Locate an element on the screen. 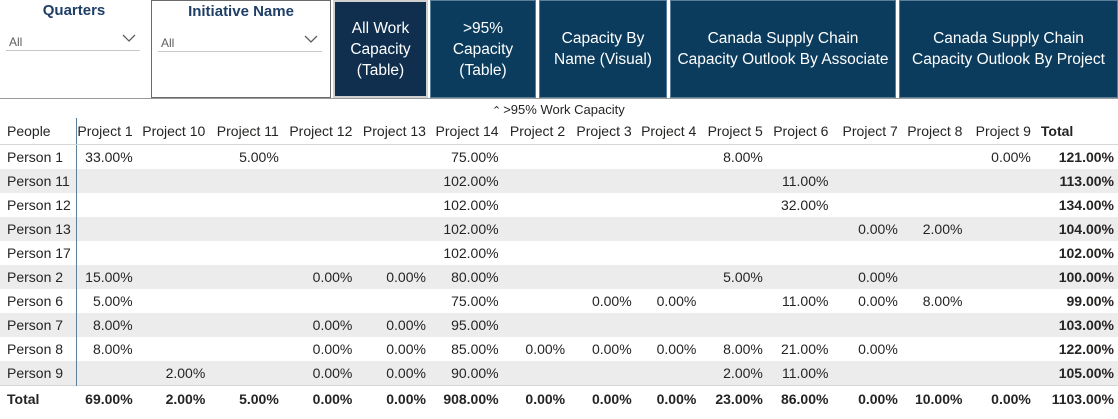 The height and width of the screenshot is (419, 1118). matrix-top-border is located at coordinates (559, 98).